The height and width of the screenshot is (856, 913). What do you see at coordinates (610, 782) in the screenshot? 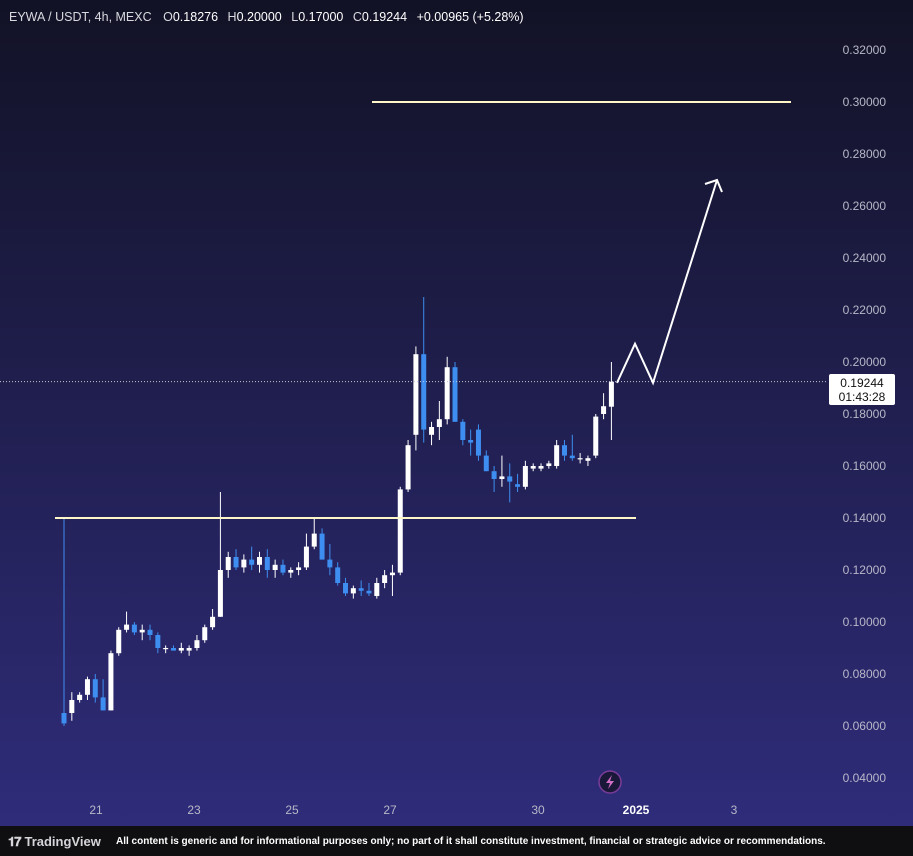
I see `lightning-icon` at bounding box center [610, 782].